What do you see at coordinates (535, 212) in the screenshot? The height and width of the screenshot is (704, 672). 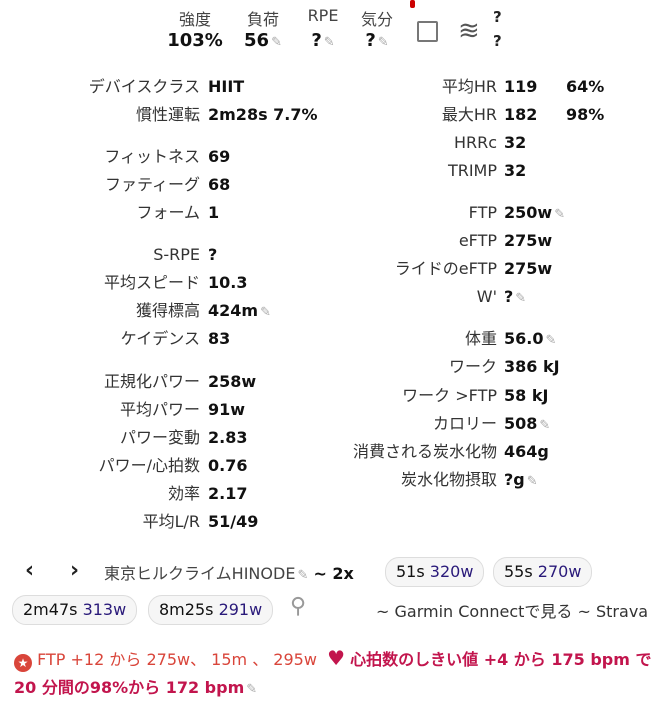 I see `stat-value: 250w ✎` at bounding box center [535, 212].